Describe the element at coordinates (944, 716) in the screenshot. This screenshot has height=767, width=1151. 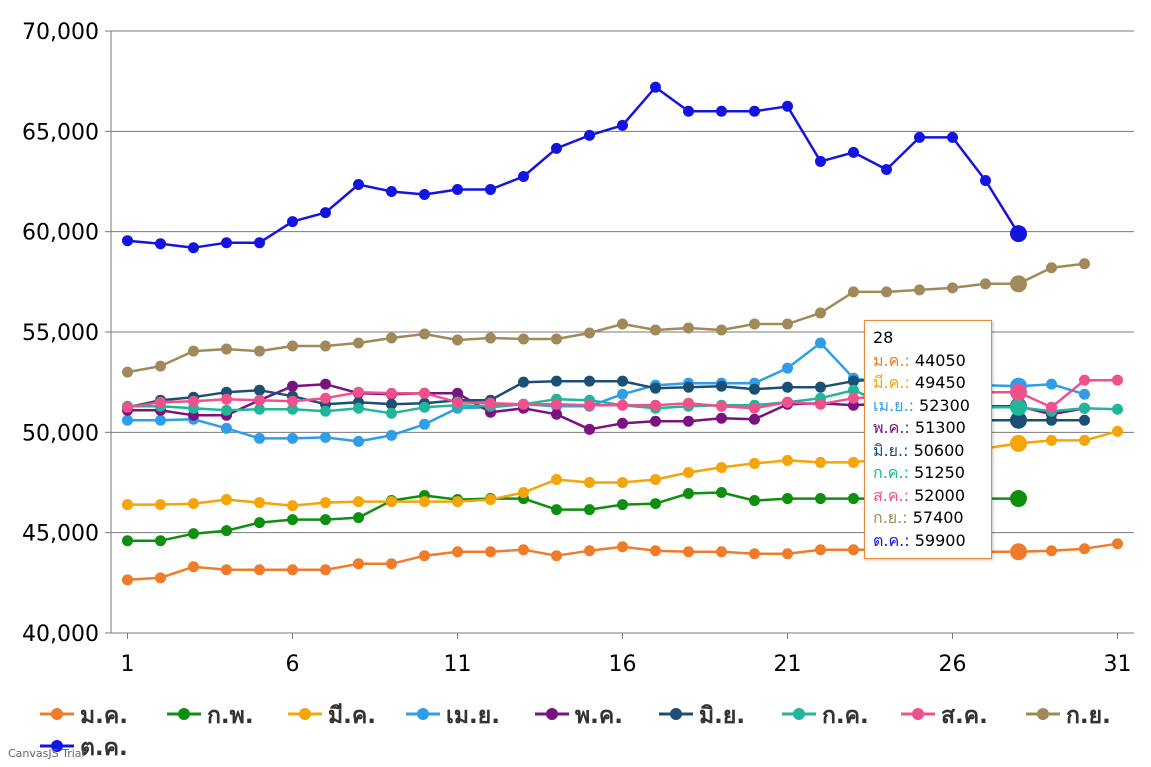
I see `legend-item: ส.ค.` at that location.